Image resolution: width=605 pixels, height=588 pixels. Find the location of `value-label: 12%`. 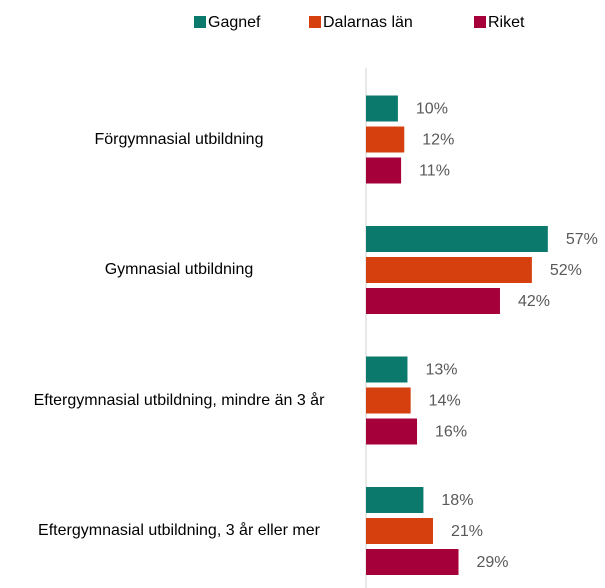

value-label: 12% is located at coordinates (438, 140).